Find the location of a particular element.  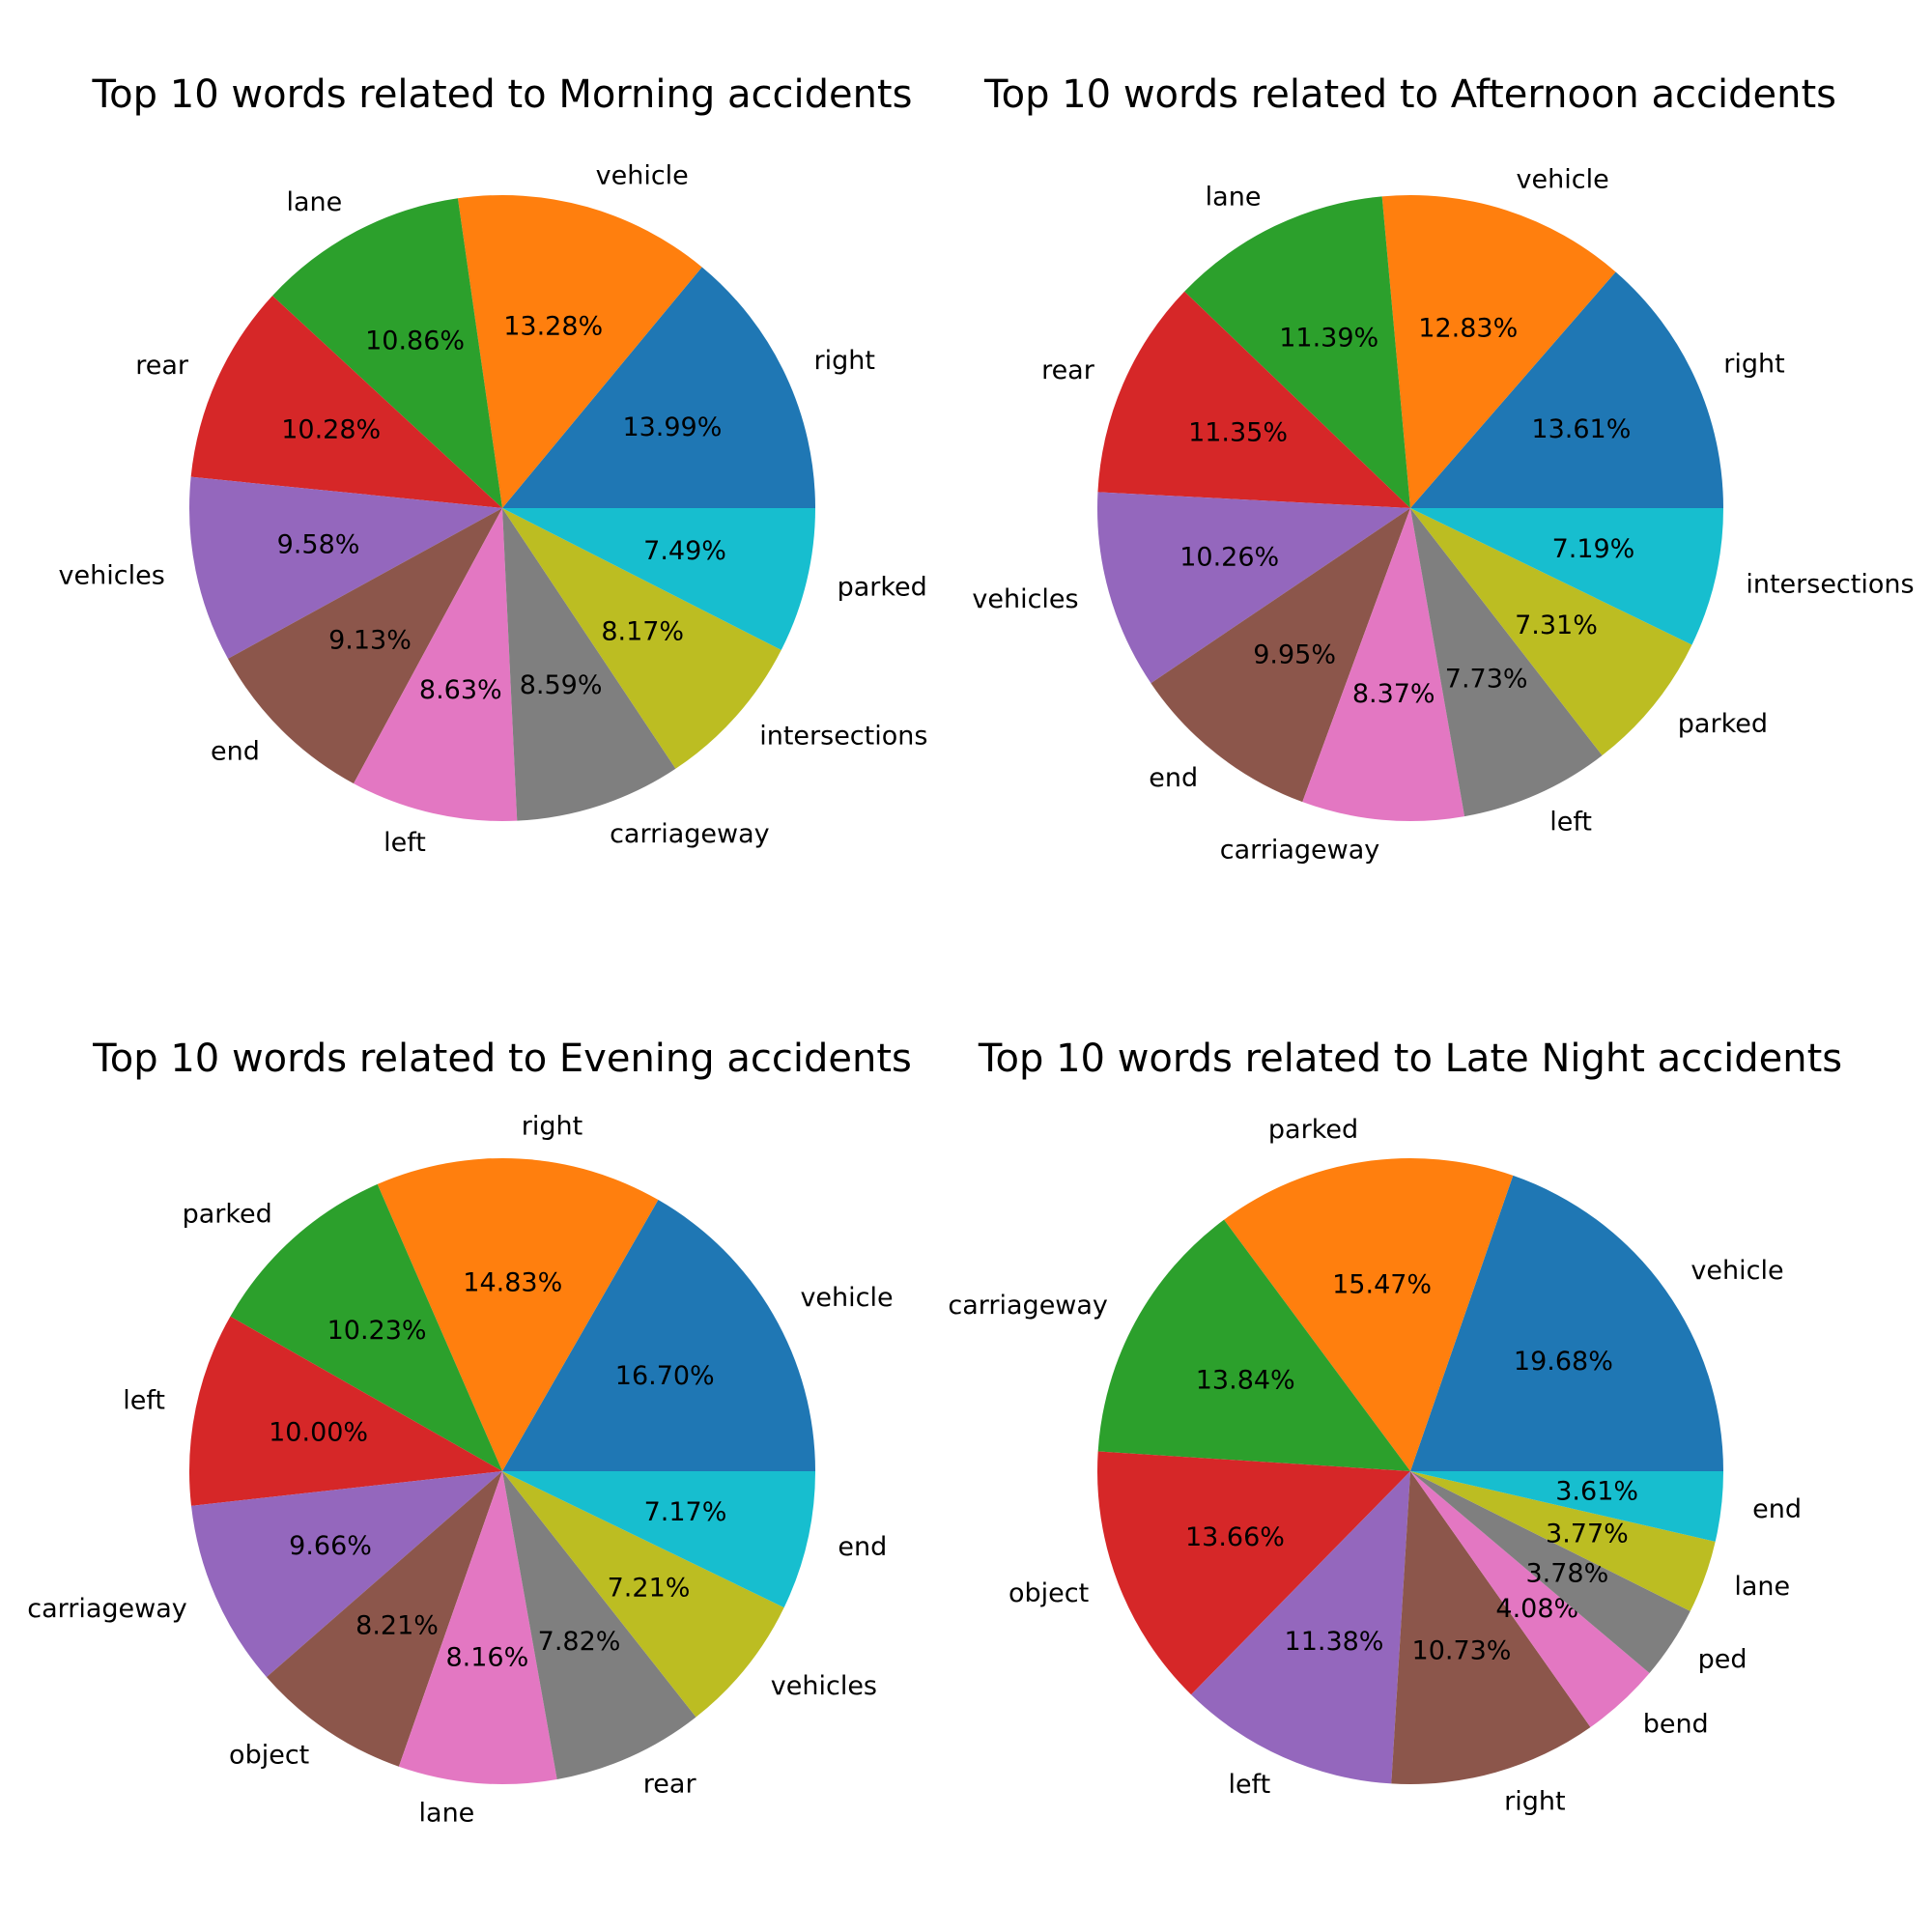

slice-percent-label: 7.49% is located at coordinates (684, 551).